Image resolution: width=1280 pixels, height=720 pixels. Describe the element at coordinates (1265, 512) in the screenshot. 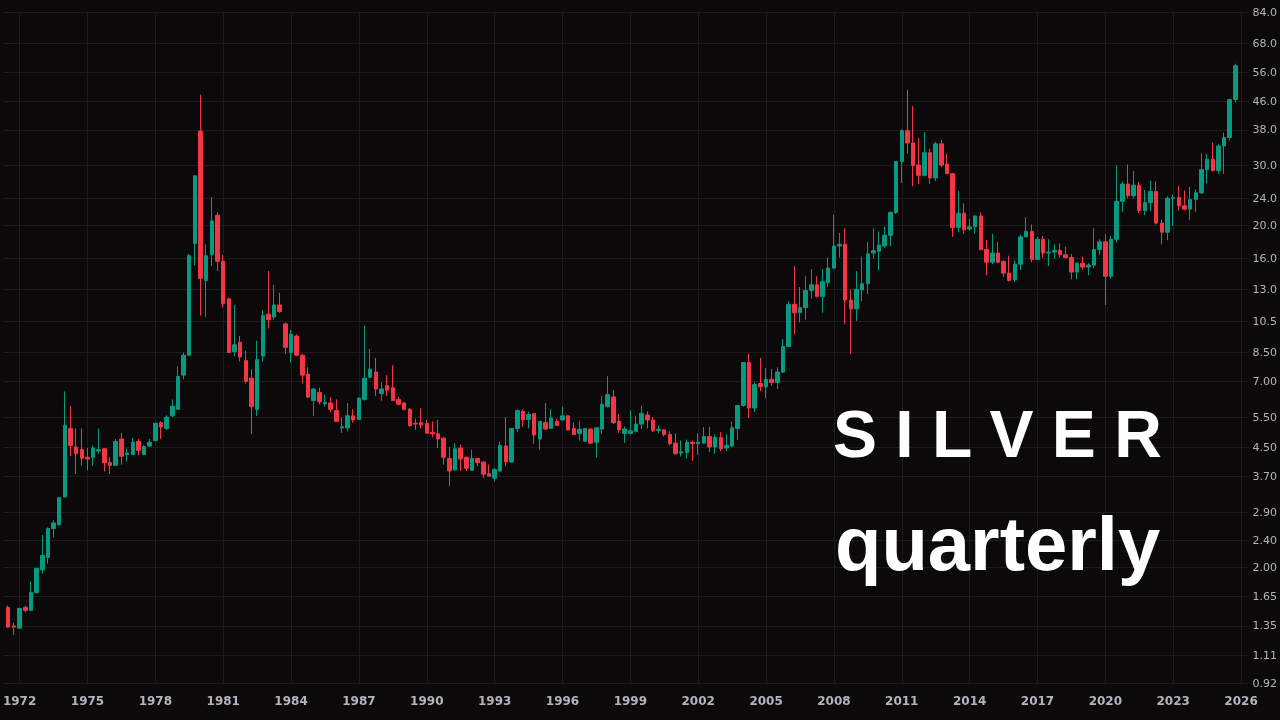

I see `y-tick-label: 2.90` at that location.